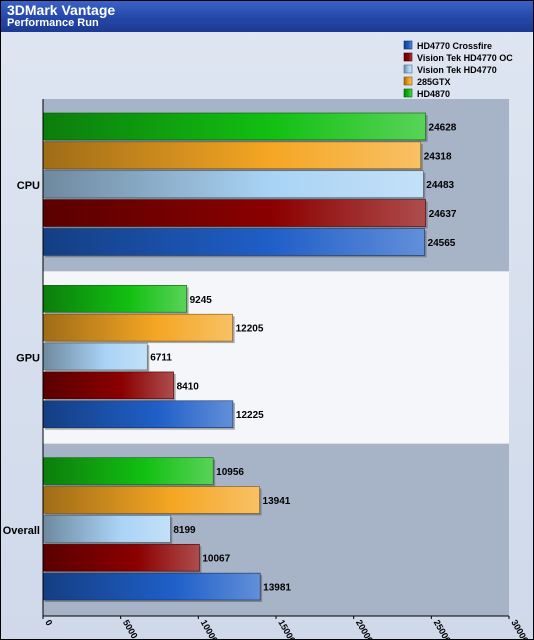 This screenshot has width=534, height=640. Describe the element at coordinates (216, 559) in the screenshot. I see `data-label: 10067` at that location.